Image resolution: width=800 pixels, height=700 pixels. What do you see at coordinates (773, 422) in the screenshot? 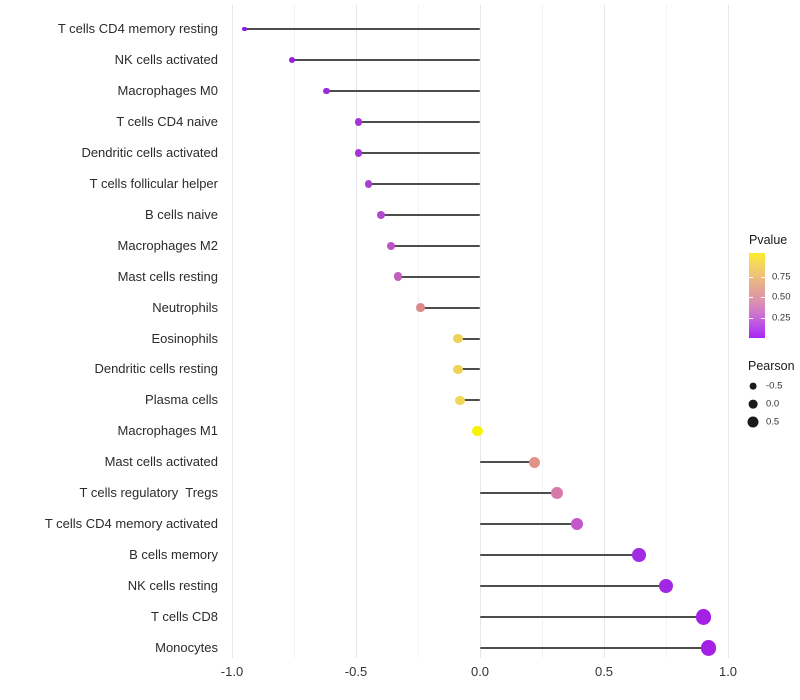
I see `pearson-legend-label: 0.5` at bounding box center [773, 422].